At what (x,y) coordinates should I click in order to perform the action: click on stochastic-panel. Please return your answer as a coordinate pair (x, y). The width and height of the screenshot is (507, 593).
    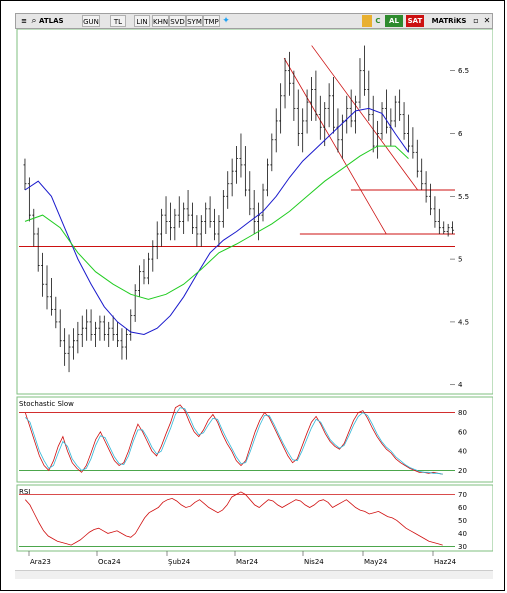
    Looking at the image, I should click on (254, 439).